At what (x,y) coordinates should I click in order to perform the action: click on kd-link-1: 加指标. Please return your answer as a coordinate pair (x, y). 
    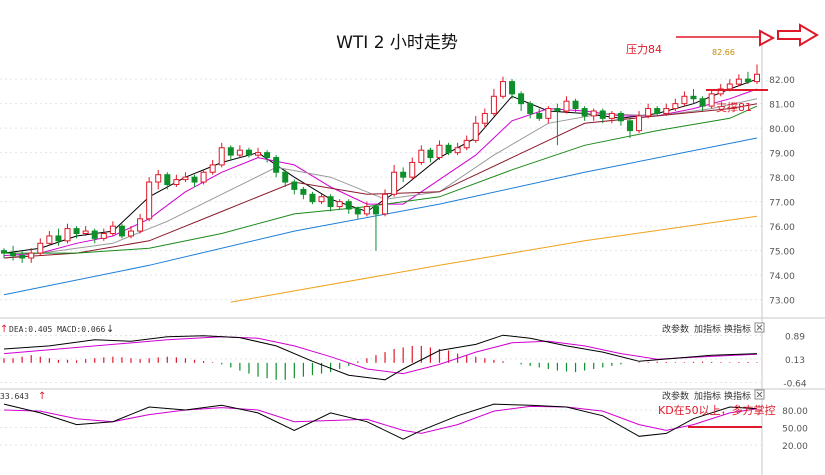
    Looking at the image, I should click on (707, 396).